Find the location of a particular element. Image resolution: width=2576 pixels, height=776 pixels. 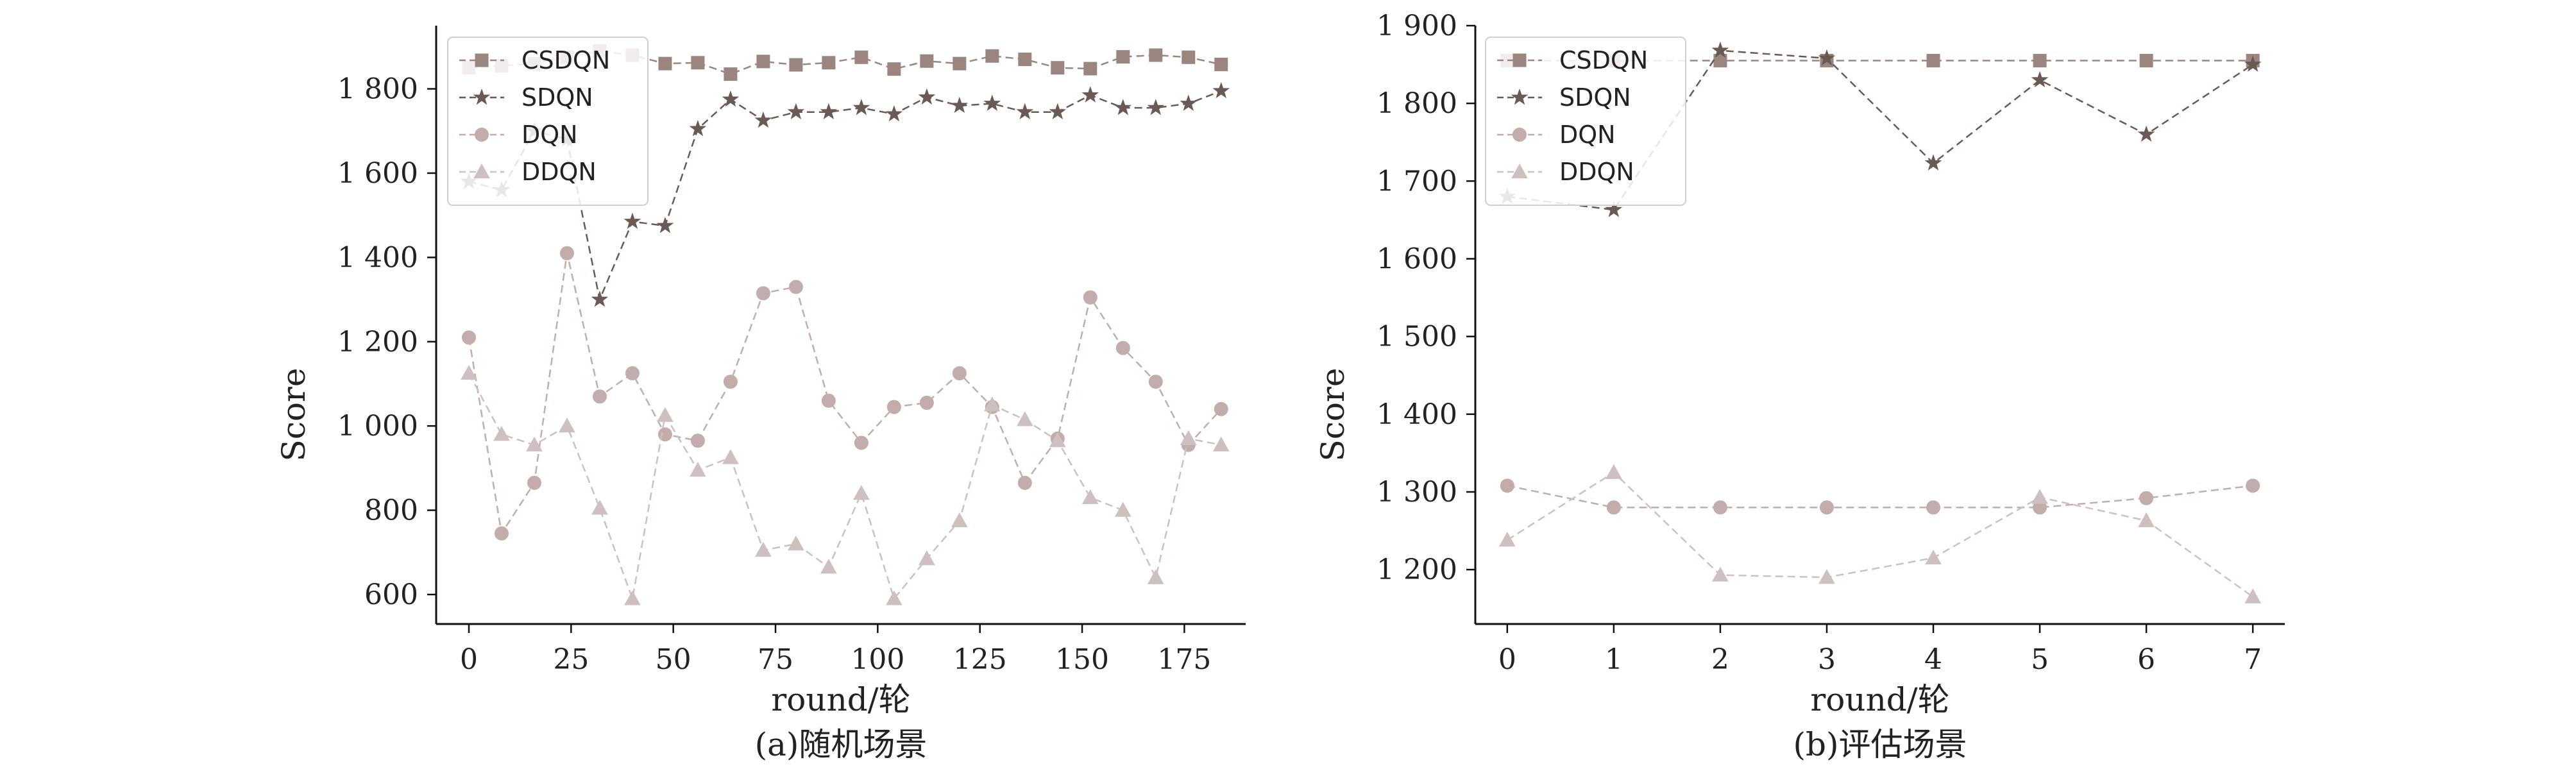

x-tick-label: 2 is located at coordinates (1720, 659).